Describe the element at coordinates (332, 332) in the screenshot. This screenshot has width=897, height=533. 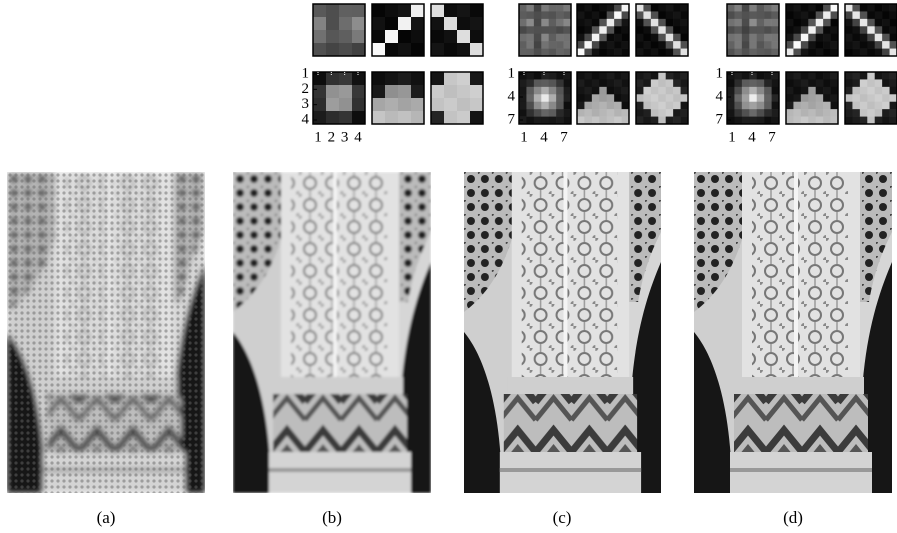
I see `photo-b` at that location.